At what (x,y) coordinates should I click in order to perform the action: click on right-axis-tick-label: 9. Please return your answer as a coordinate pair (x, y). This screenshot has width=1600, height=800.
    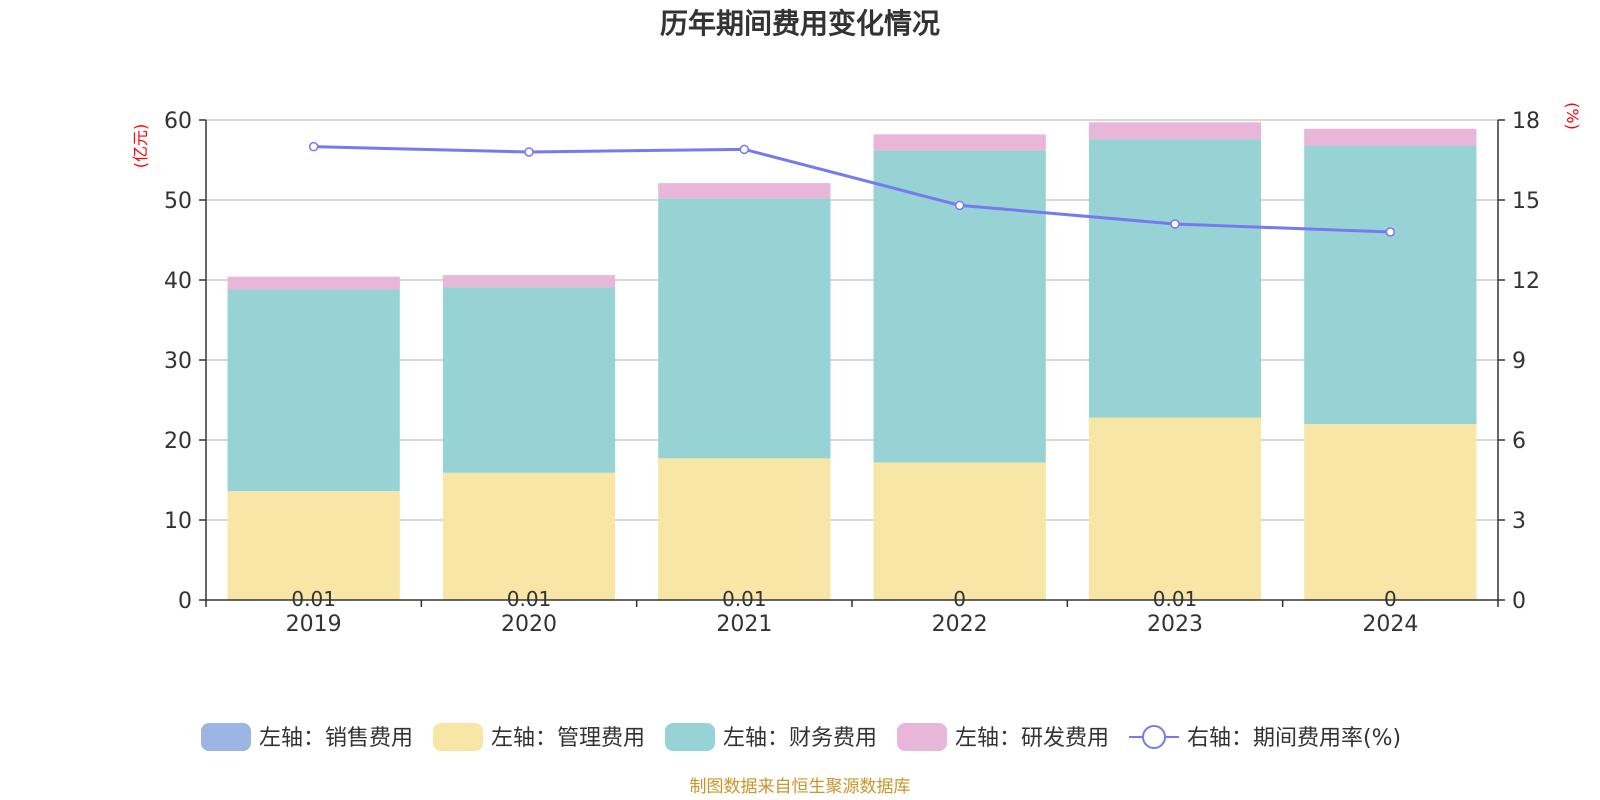
    Looking at the image, I should click on (1519, 361).